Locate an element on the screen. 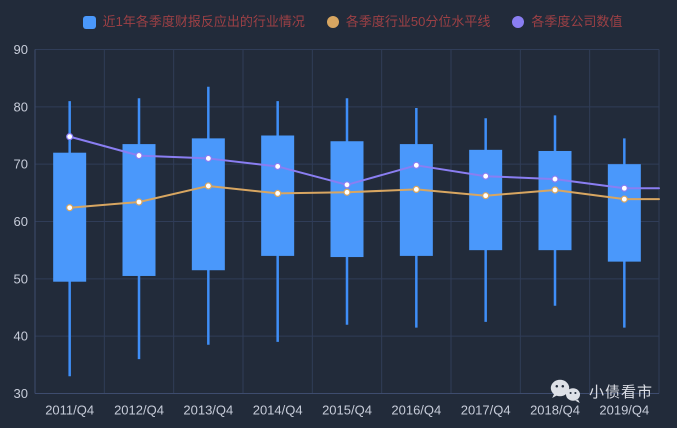 The image size is (677, 428). legend-item-0: 近1年各季度财报反应出的行业情况 is located at coordinates (193, 22).